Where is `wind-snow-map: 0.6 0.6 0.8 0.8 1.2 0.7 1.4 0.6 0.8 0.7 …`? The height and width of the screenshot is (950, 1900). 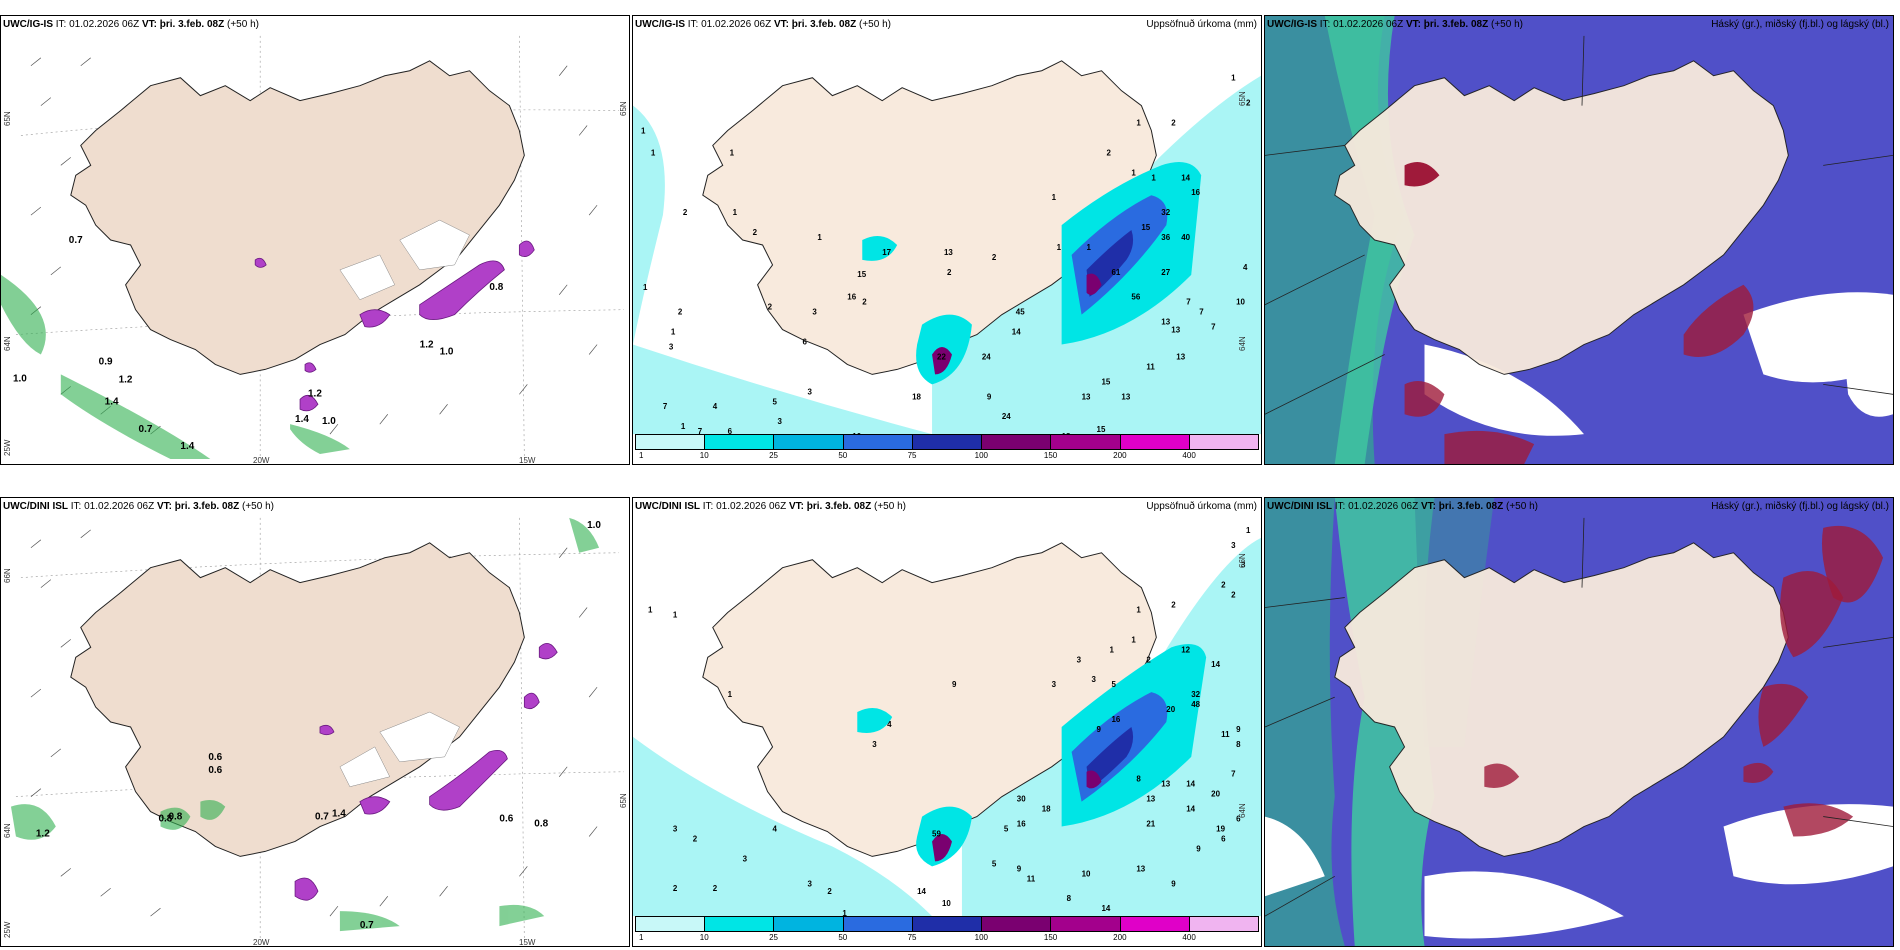
wind-snow-map: 0.6 0.6 0.8 0.8 1.2 0.7 1.4 0.6 0.8 0.7 … is located at coordinates (317, 729).